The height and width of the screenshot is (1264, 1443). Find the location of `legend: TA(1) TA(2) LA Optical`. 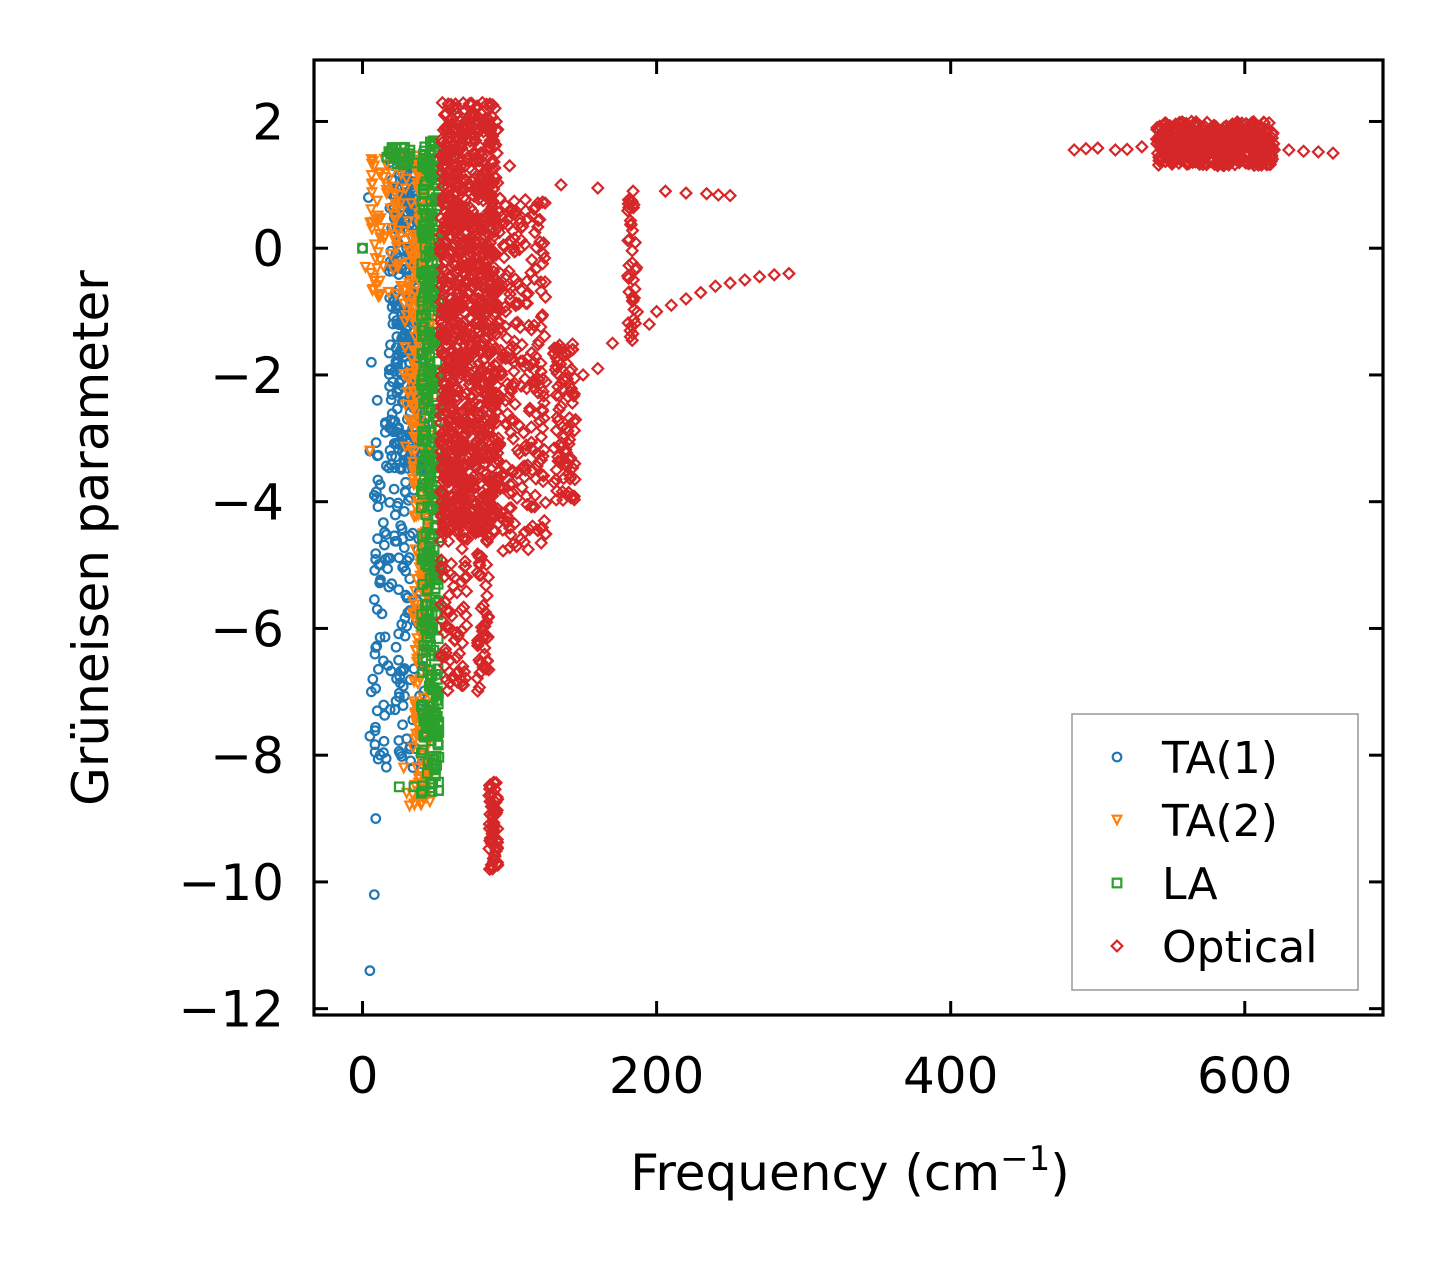

legend: TA(1) TA(2) LA Optical is located at coordinates (1215, 852).